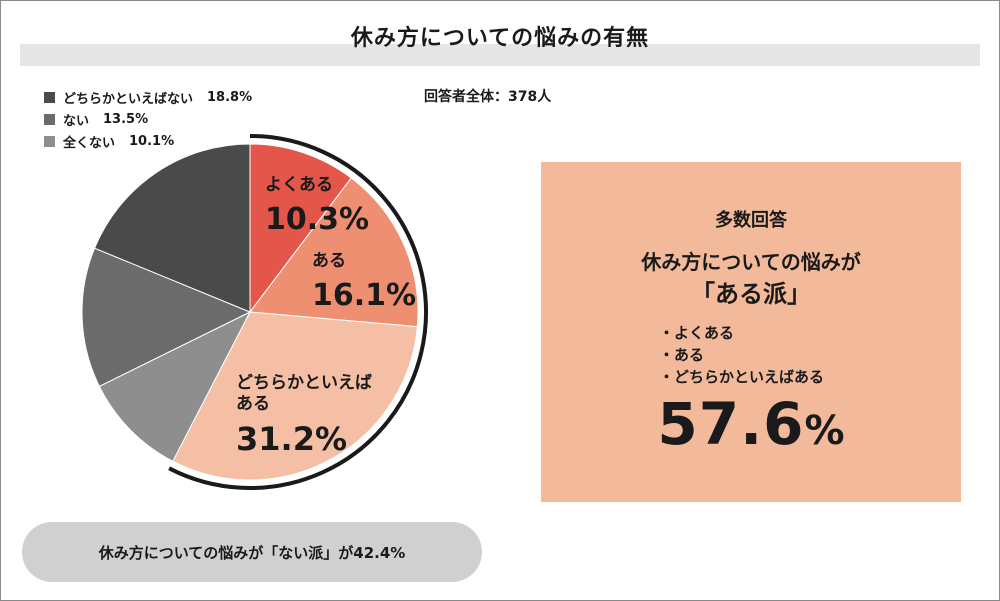 This screenshot has height=601, width=1000. I want to click on panel-line2: 「ある派」, so click(751, 294).